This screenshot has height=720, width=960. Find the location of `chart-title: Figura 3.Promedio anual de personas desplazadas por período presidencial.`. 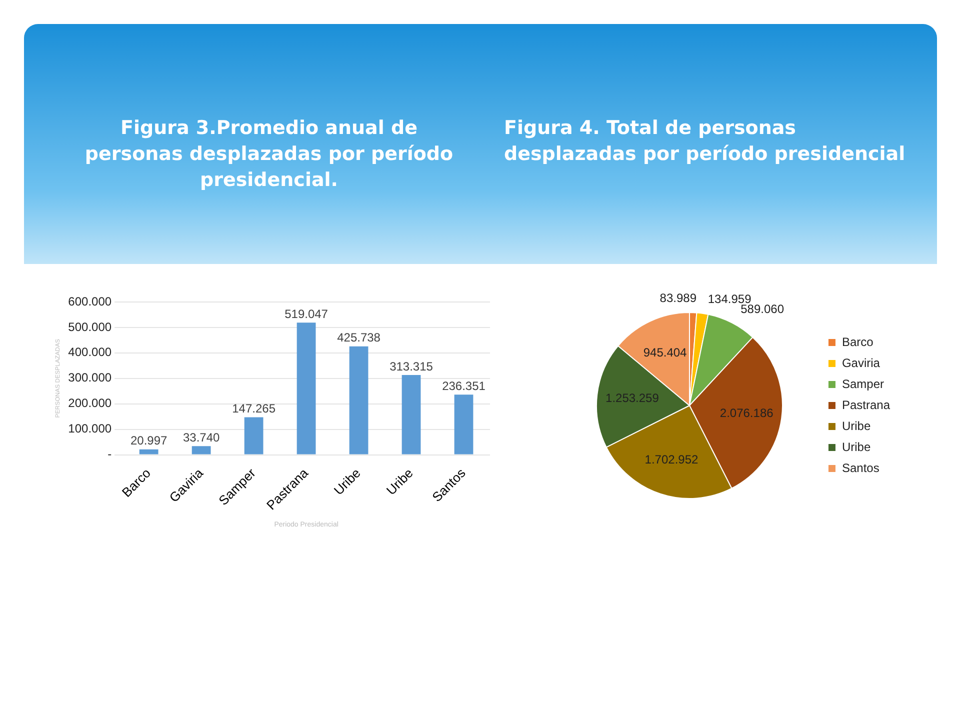

chart-title: Figura 3.Promedio anual de personas desplazadas por período presidencial. is located at coordinates (269, 154).